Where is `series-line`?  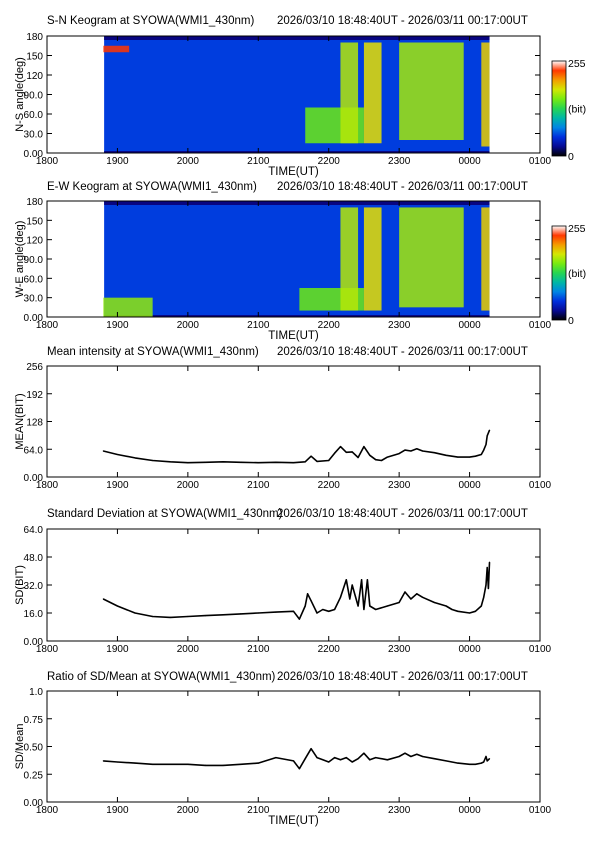 series-line is located at coordinates (297, 758).